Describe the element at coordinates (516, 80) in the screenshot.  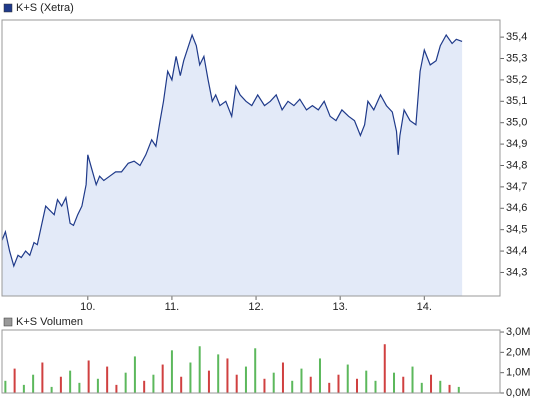
I see `y-tick-label: 35,2` at that location.